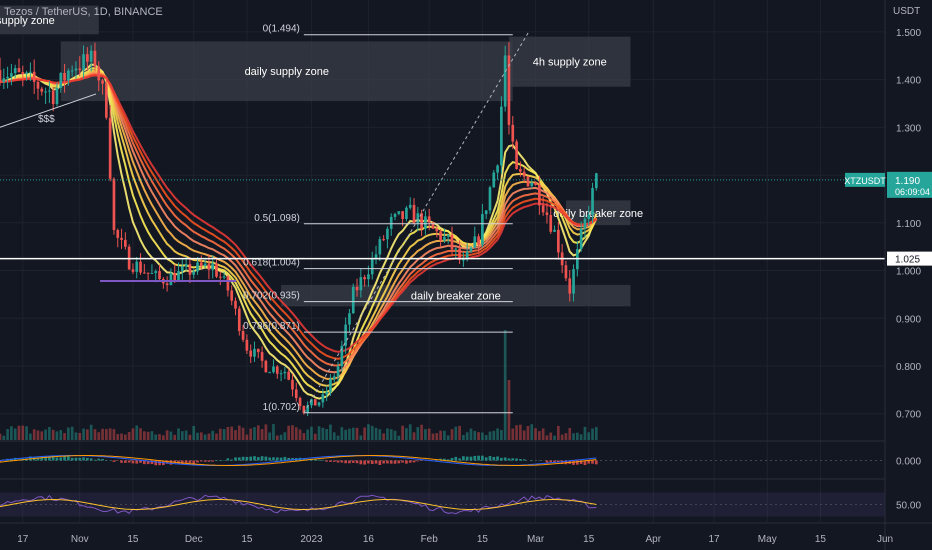  I want to click on fib-level-label: 0.5(1.098), so click(277, 218).